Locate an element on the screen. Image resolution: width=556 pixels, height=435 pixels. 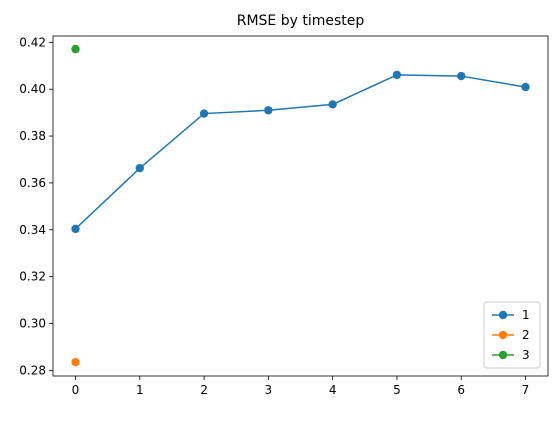
chart-title: RMSE by timestep is located at coordinates (301, 21).